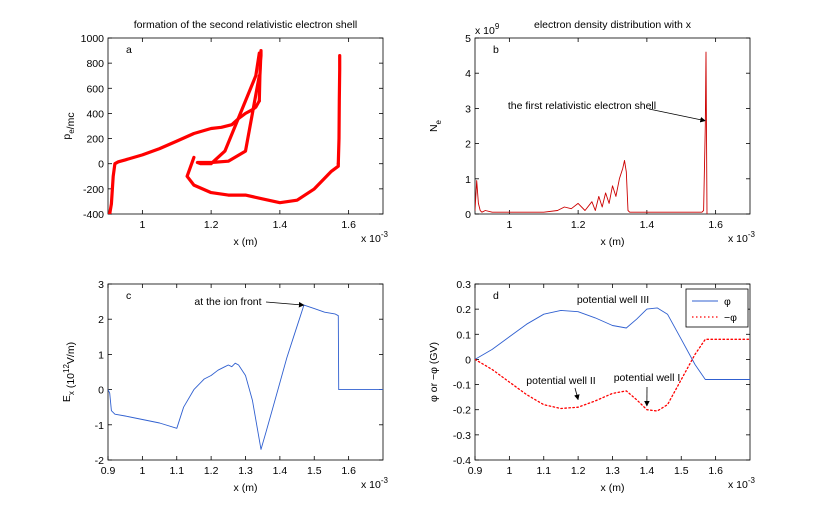 The width and height of the screenshot is (830, 517). What do you see at coordinates (128, 296) in the screenshot?
I see `panel-label: c` at bounding box center [128, 296].